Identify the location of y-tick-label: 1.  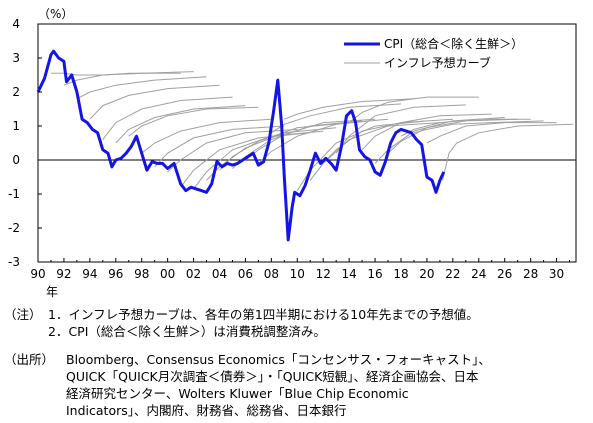
(16, 126).